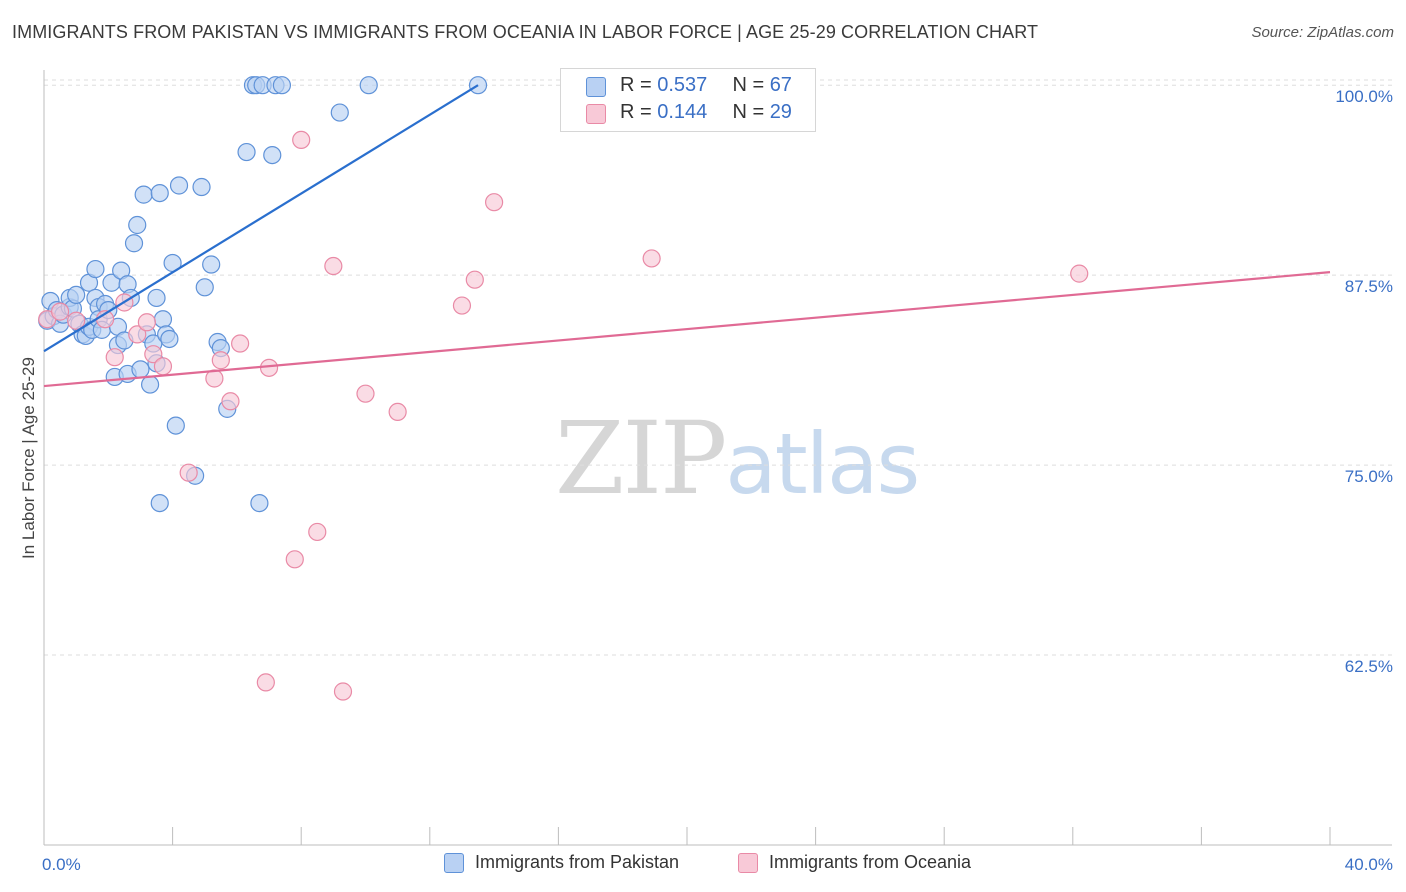 This screenshot has width=1406, height=892. Describe the element at coordinates (641, 458) in the screenshot. I see `watermark-zip: ZIP` at that location.